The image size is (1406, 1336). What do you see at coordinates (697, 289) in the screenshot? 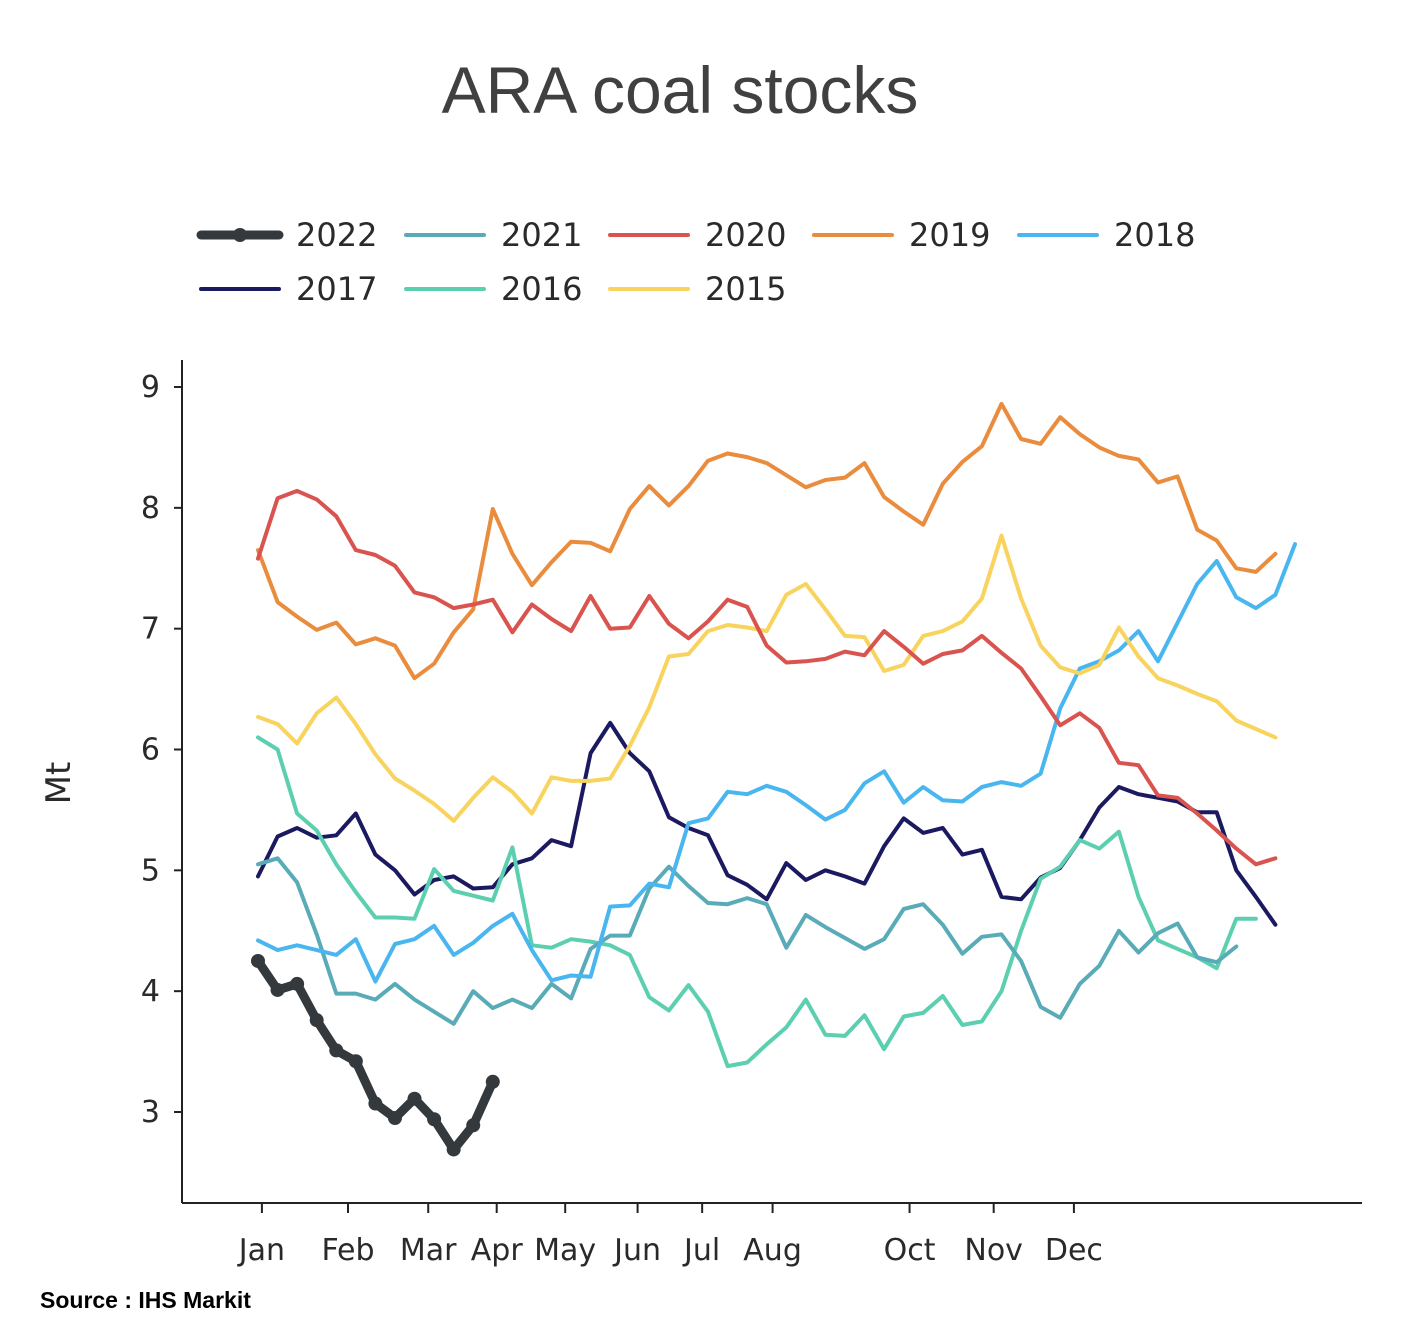
I see `legend-item-2015: 2015` at bounding box center [697, 289].